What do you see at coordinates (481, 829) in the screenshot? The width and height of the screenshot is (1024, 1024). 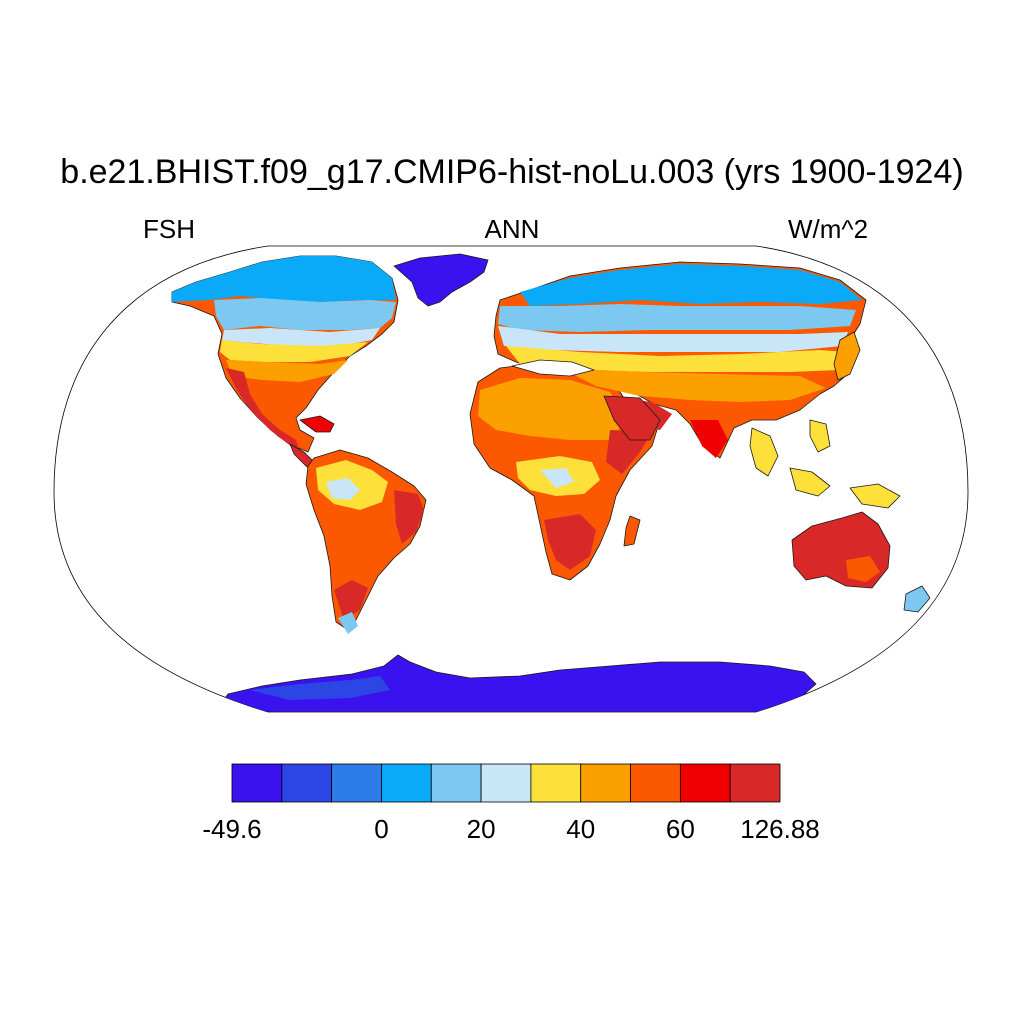 I see `colorbar-label: 20` at bounding box center [481, 829].